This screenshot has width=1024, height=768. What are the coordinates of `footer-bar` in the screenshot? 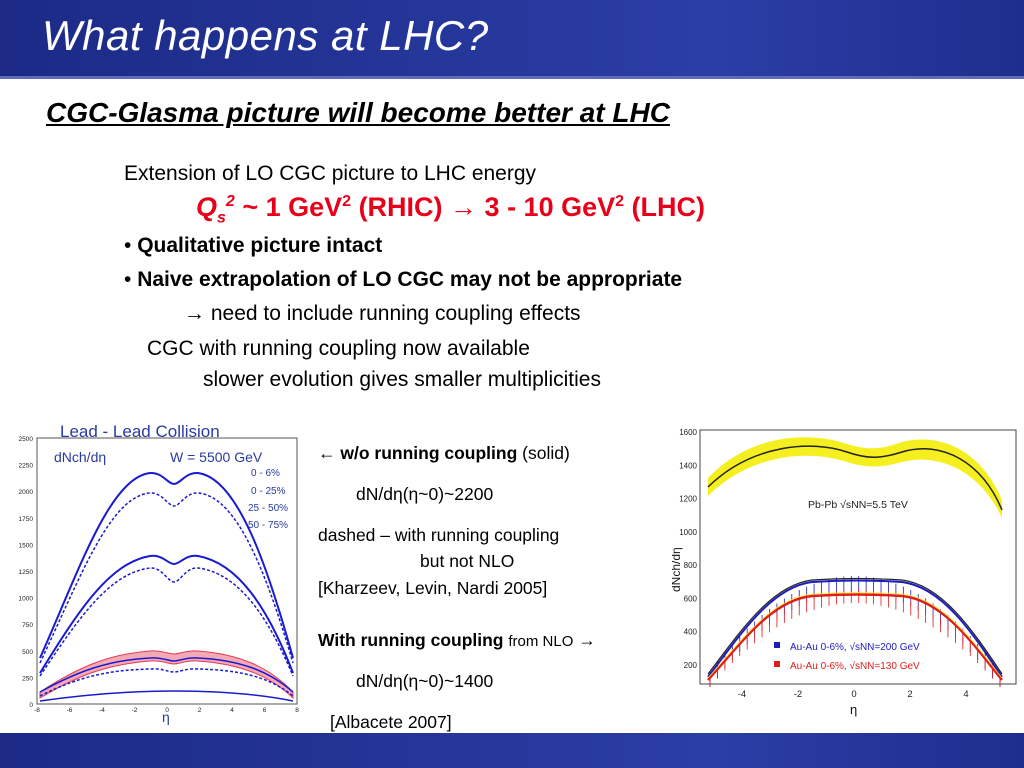 It's located at (512, 750).